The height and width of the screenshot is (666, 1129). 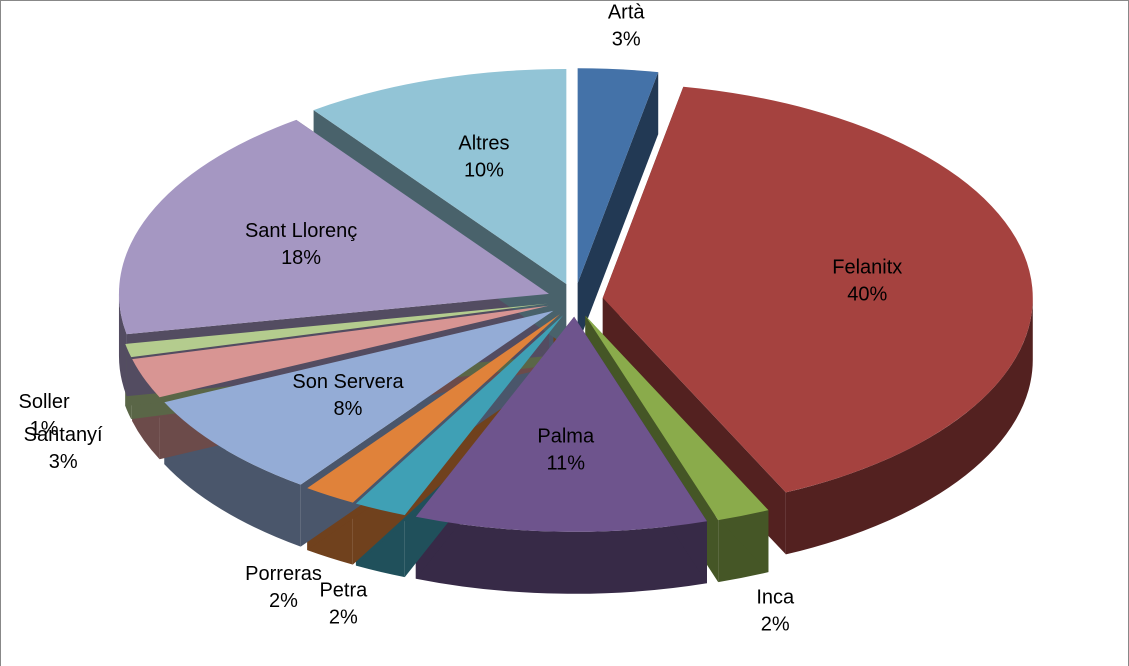 What do you see at coordinates (301, 231) in the screenshot?
I see `slice-label: Sant Llorenç` at bounding box center [301, 231].